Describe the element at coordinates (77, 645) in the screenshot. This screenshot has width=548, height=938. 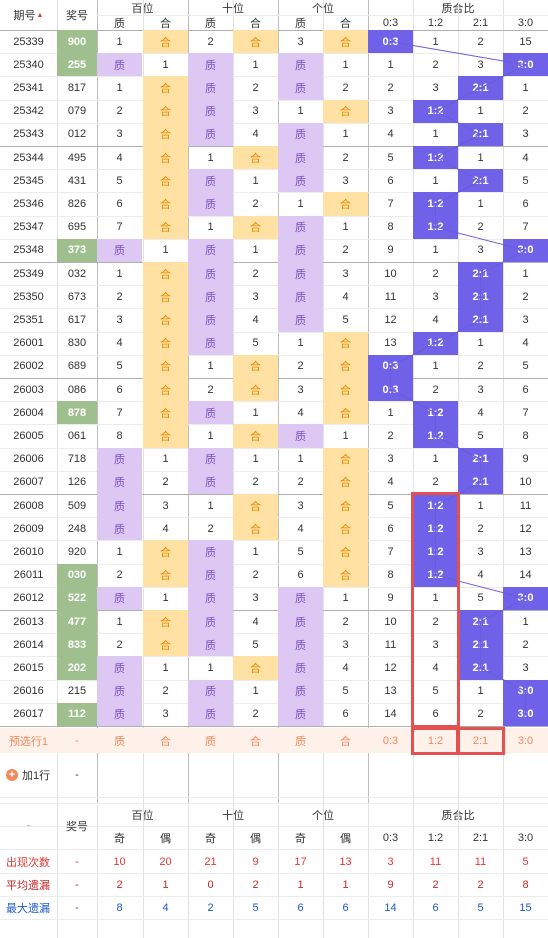
I see `table-row-prize: 833` at that location.